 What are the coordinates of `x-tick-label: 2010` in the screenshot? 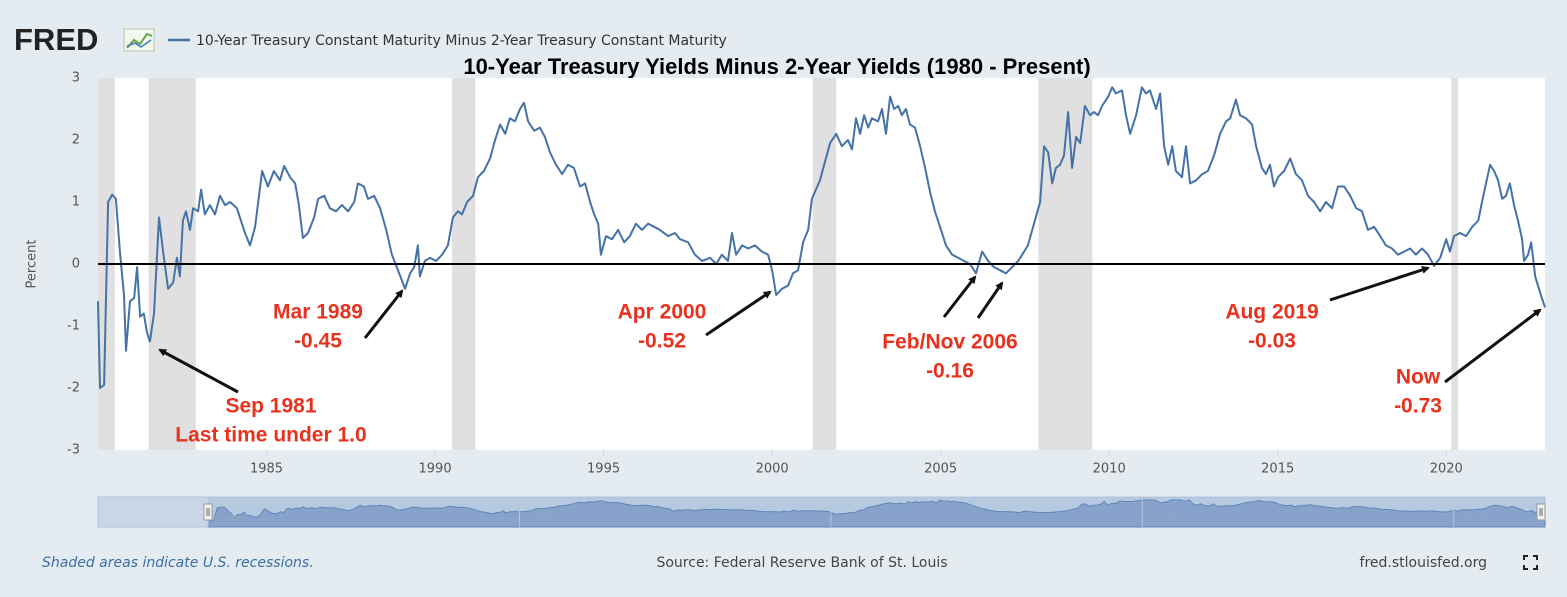 It's located at (1109, 469).